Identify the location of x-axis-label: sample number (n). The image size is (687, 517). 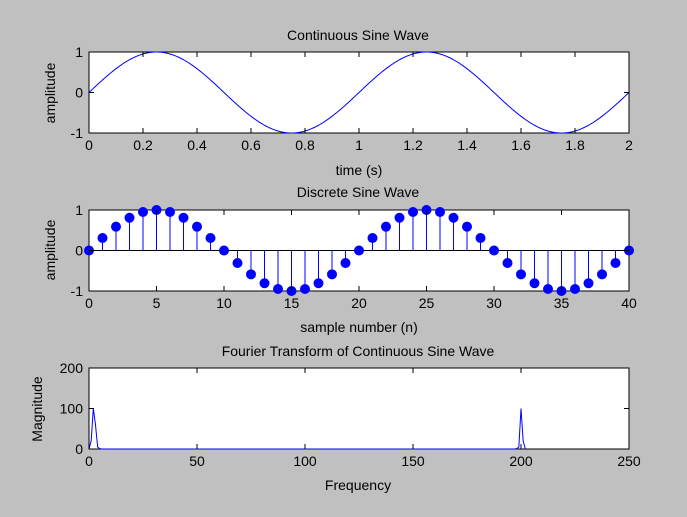
(359, 327).